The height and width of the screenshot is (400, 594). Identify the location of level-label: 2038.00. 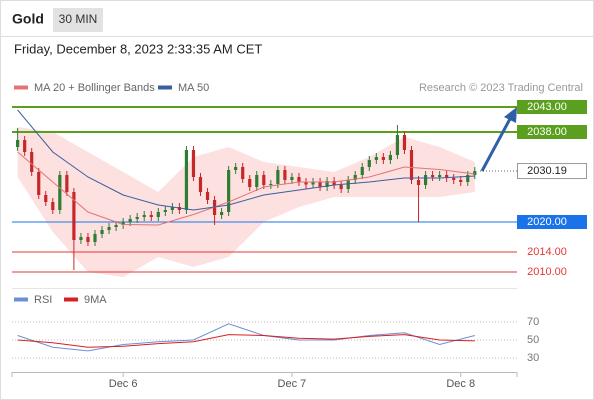
(547, 132).